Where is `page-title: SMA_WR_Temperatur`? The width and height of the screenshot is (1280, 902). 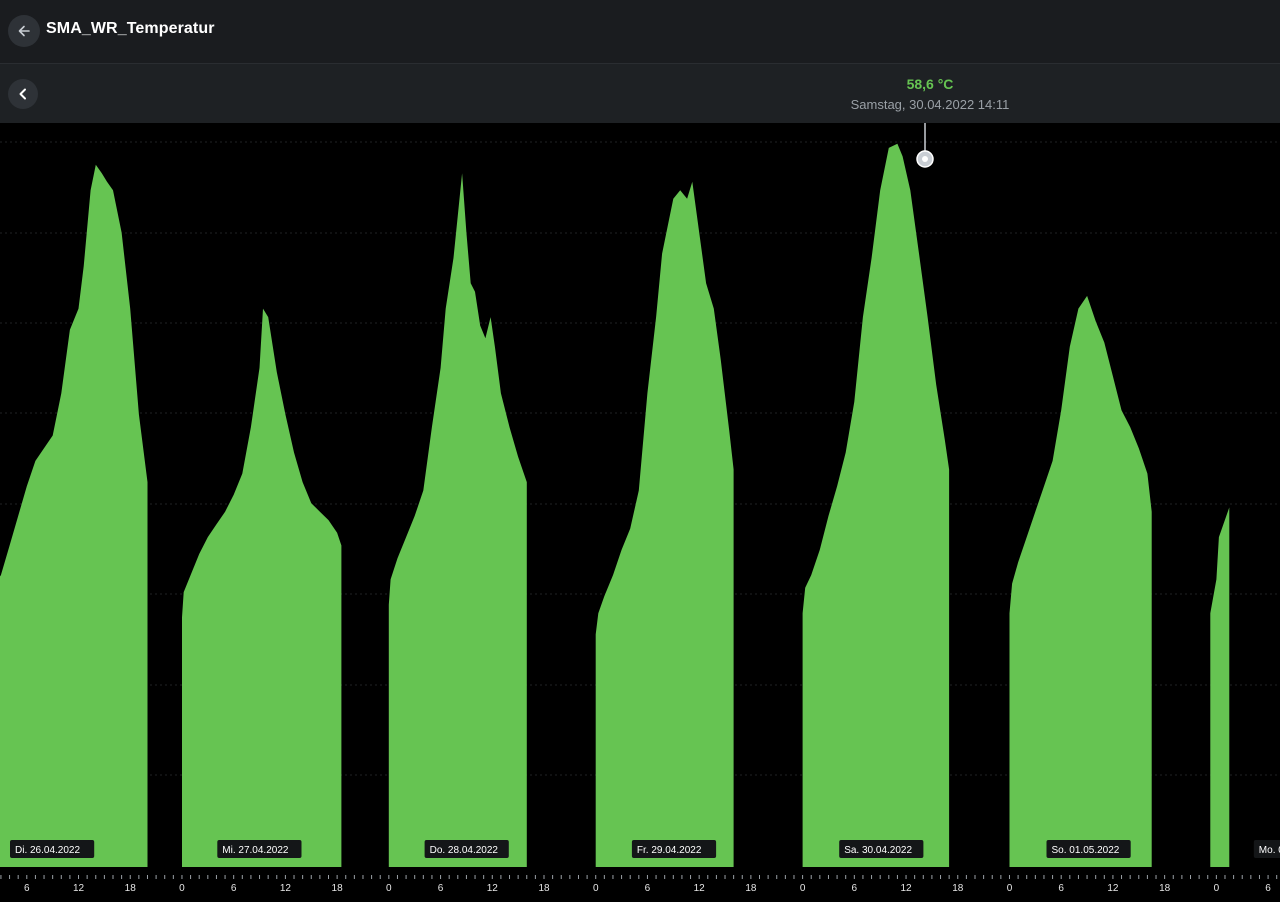 page-title: SMA_WR_Temperatur is located at coordinates (130, 28).